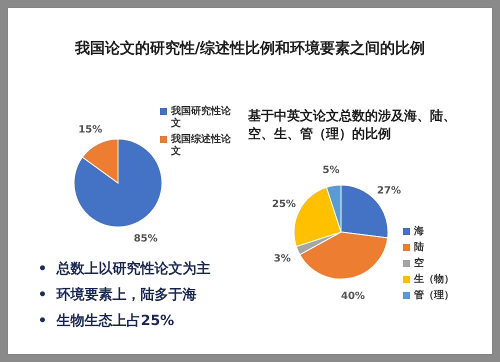  I want to click on legend-label: 我国综述性论文, so click(201, 146).